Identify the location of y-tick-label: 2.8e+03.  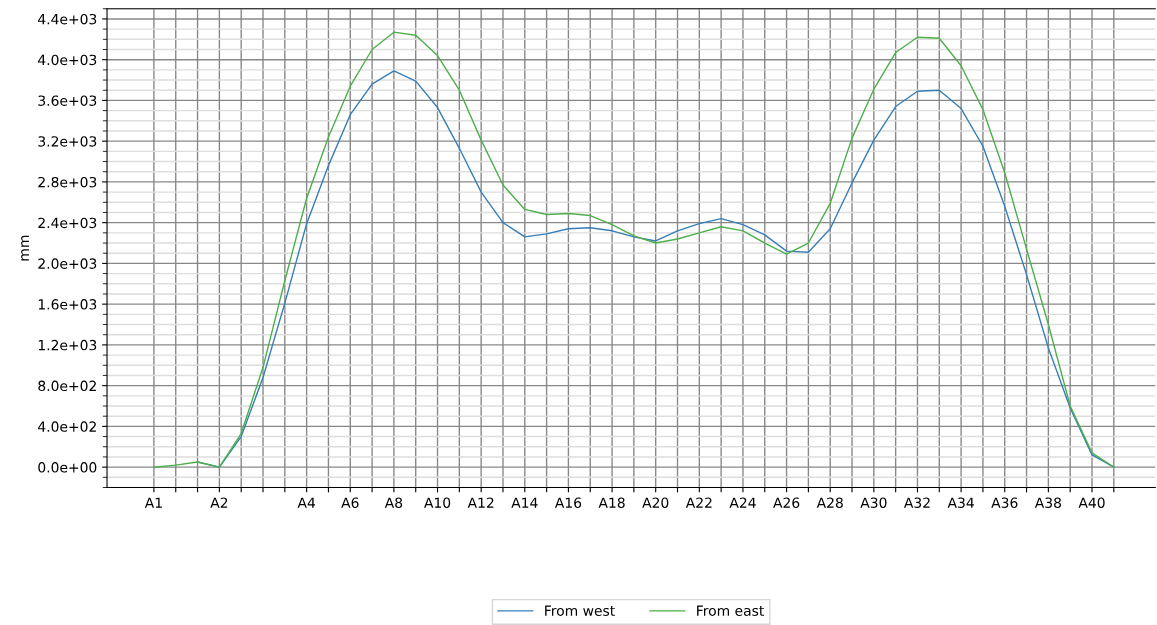
(67, 182).